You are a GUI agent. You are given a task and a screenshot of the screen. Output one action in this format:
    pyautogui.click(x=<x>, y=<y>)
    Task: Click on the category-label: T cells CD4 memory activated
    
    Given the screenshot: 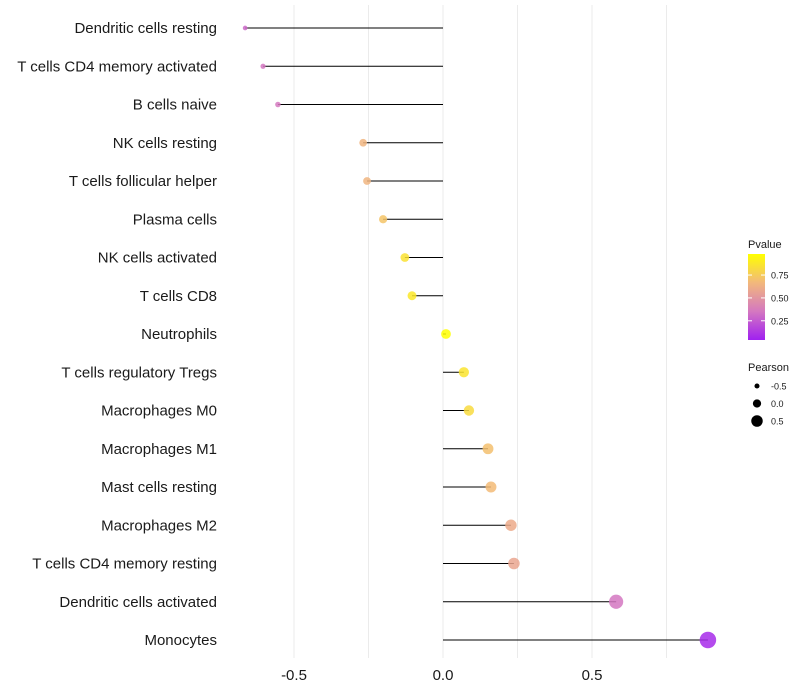 What is the action you would take?
    pyautogui.click(x=117, y=66)
    